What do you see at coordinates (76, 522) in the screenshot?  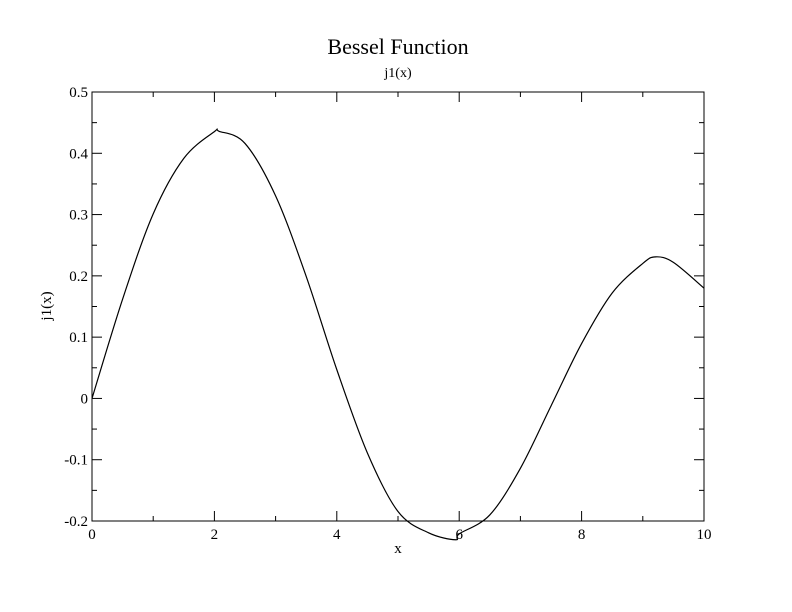 I see `y-tick-label: -0.2` at bounding box center [76, 522].